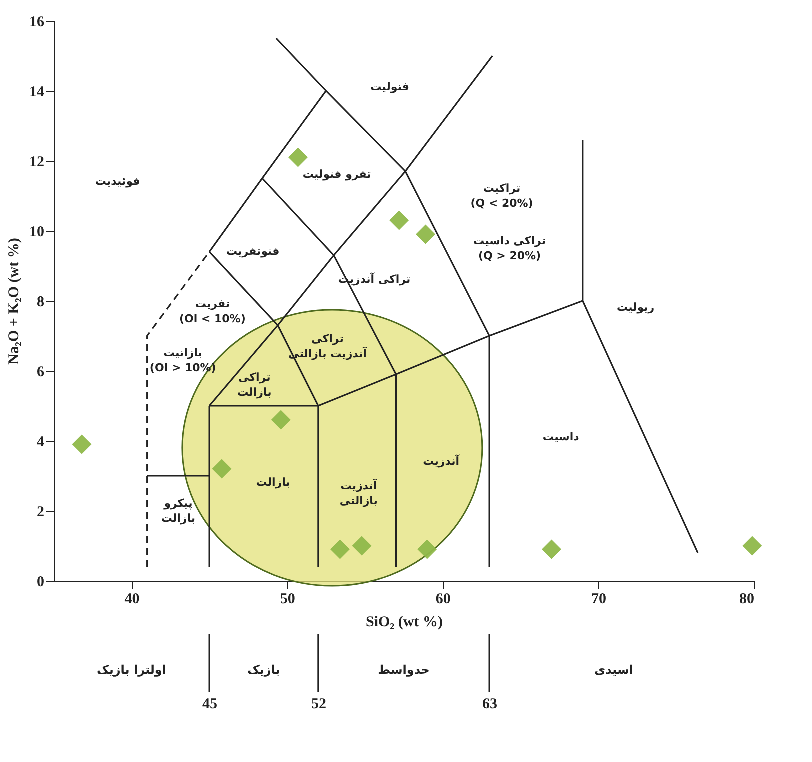  Describe the element at coordinates (253, 251) in the screenshot. I see `annotation: فنوتفریت` at that location.